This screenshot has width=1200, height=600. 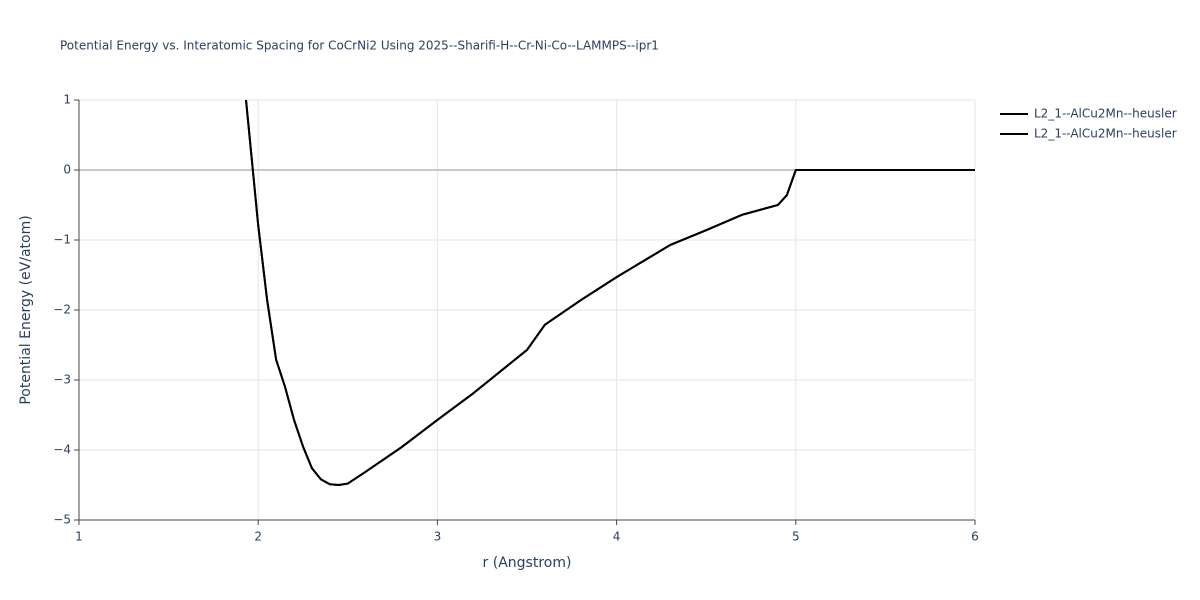 I want to click on y-tick-label: −4, so click(x=62, y=450).